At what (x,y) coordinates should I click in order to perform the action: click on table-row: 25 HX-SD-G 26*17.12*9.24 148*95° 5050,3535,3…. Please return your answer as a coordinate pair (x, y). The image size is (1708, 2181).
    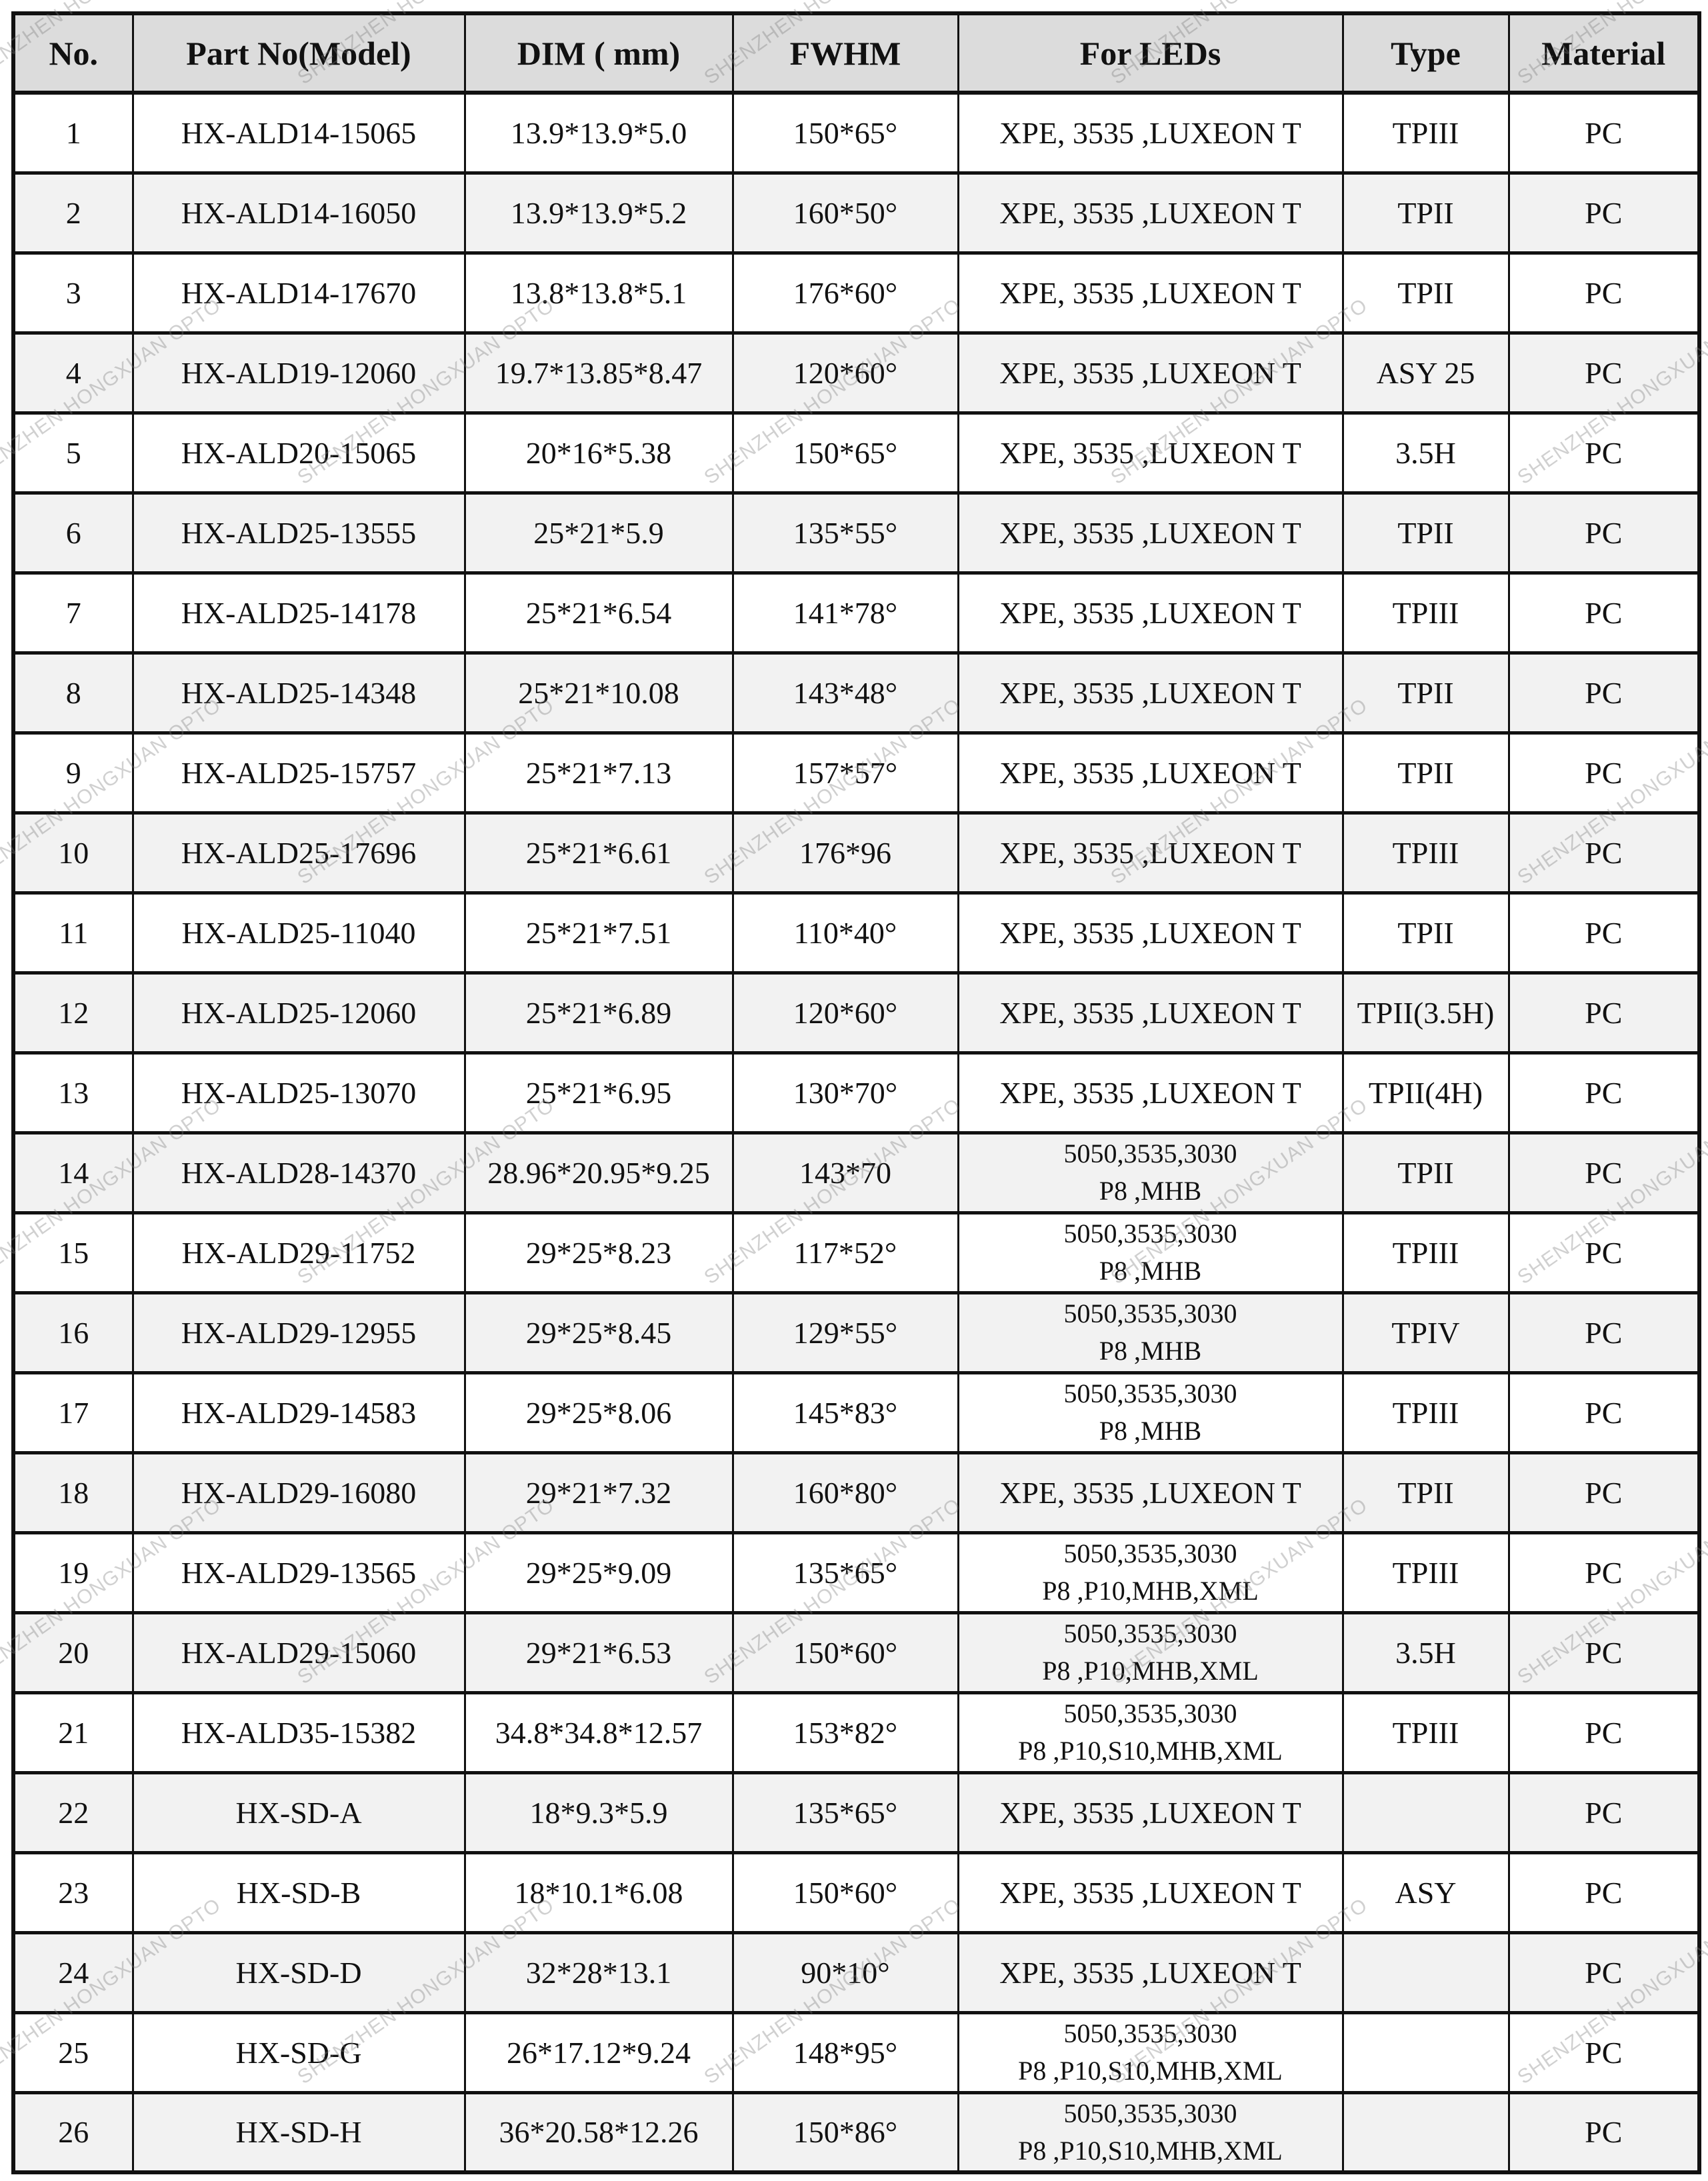
    Looking at the image, I should click on (856, 2052).